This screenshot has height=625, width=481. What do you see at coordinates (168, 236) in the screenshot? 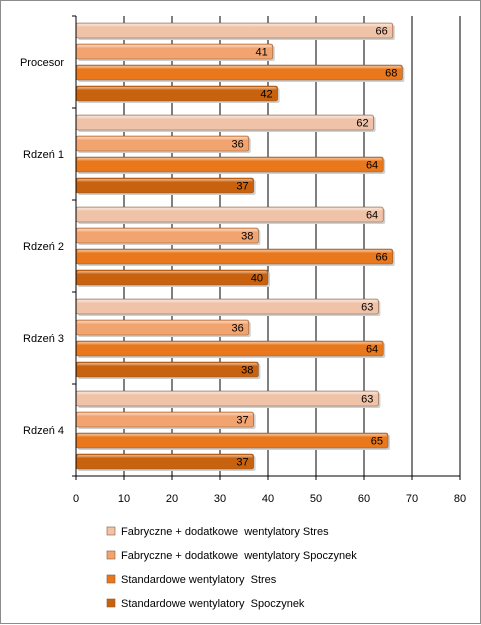
I see `bar-3-2: 38` at bounding box center [168, 236].